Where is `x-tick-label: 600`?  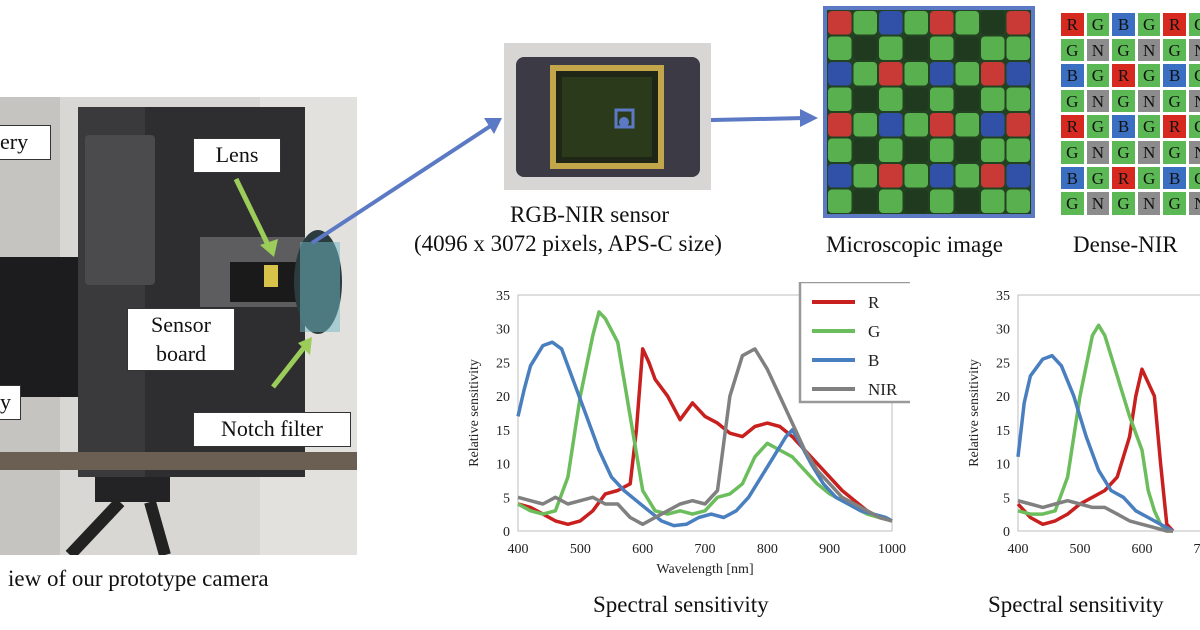
x-tick-label: 600 is located at coordinates (1142, 549).